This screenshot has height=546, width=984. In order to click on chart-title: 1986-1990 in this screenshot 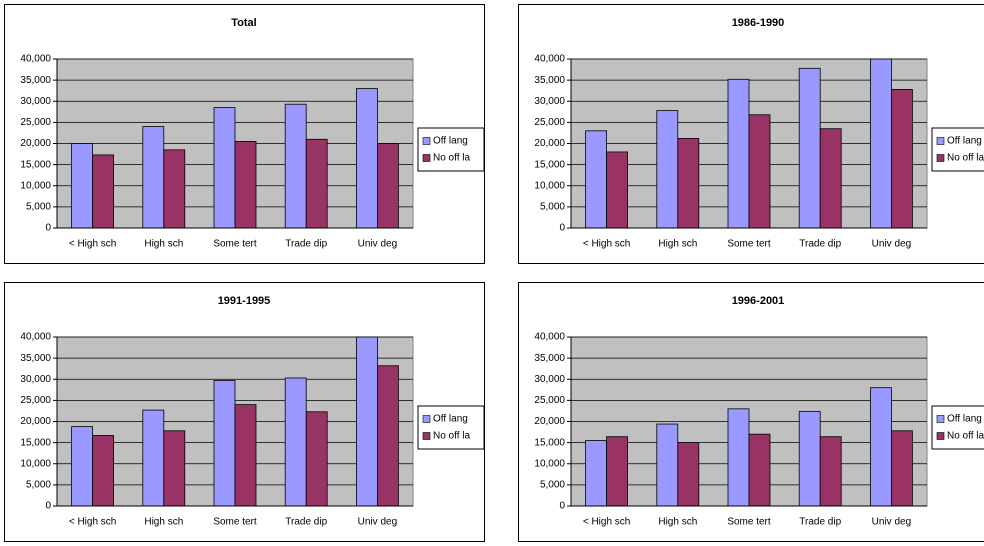, I will do `click(758, 23)`.